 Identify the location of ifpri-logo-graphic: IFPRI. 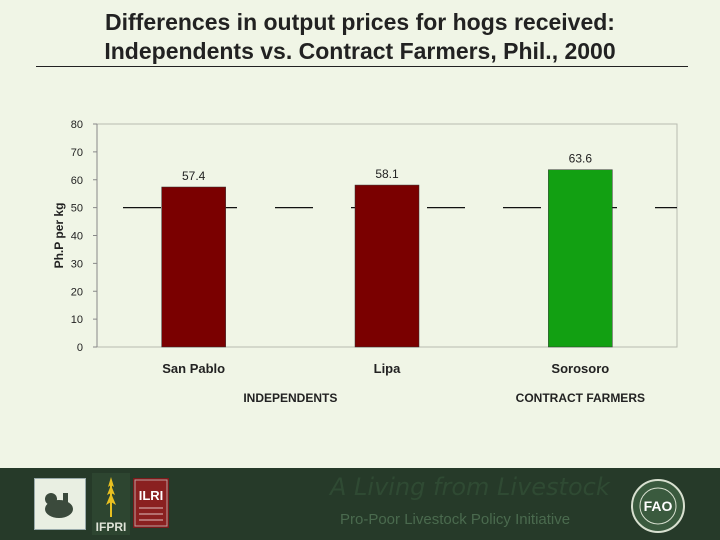
(111, 505).